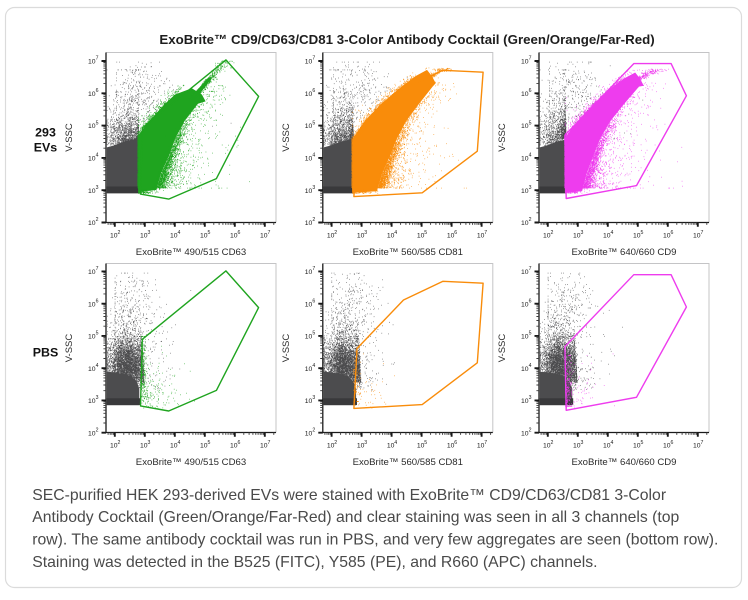 The height and width of the screenshot is (600, 748). Describe the element at coordinates (45, 353) in the screenshot. I see `svg-text: PBS` at that location.